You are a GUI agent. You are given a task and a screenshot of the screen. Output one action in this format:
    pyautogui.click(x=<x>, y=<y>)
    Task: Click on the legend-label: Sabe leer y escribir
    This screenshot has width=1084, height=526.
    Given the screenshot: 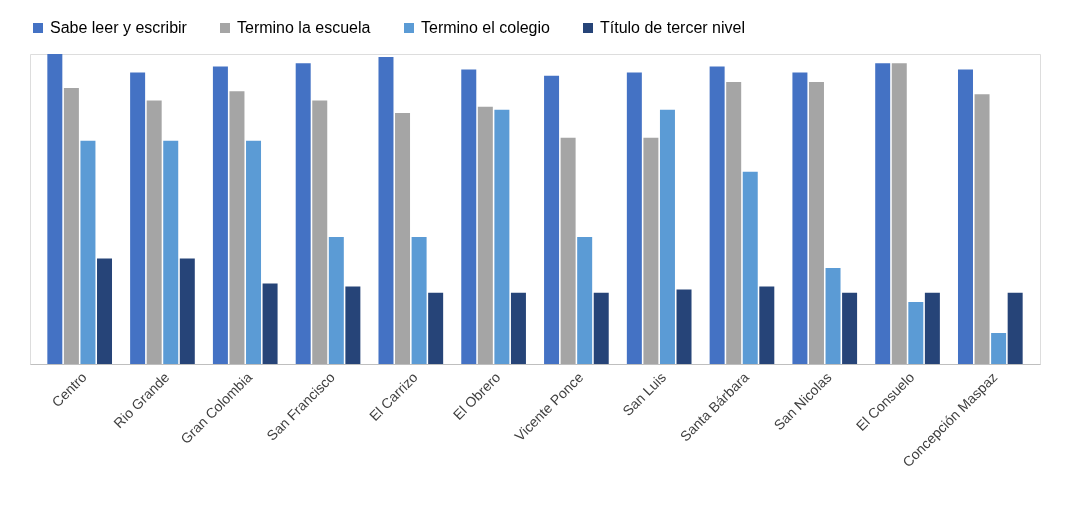 What is the action you would take?
    pyautogui.click(x=119, y=27)
    